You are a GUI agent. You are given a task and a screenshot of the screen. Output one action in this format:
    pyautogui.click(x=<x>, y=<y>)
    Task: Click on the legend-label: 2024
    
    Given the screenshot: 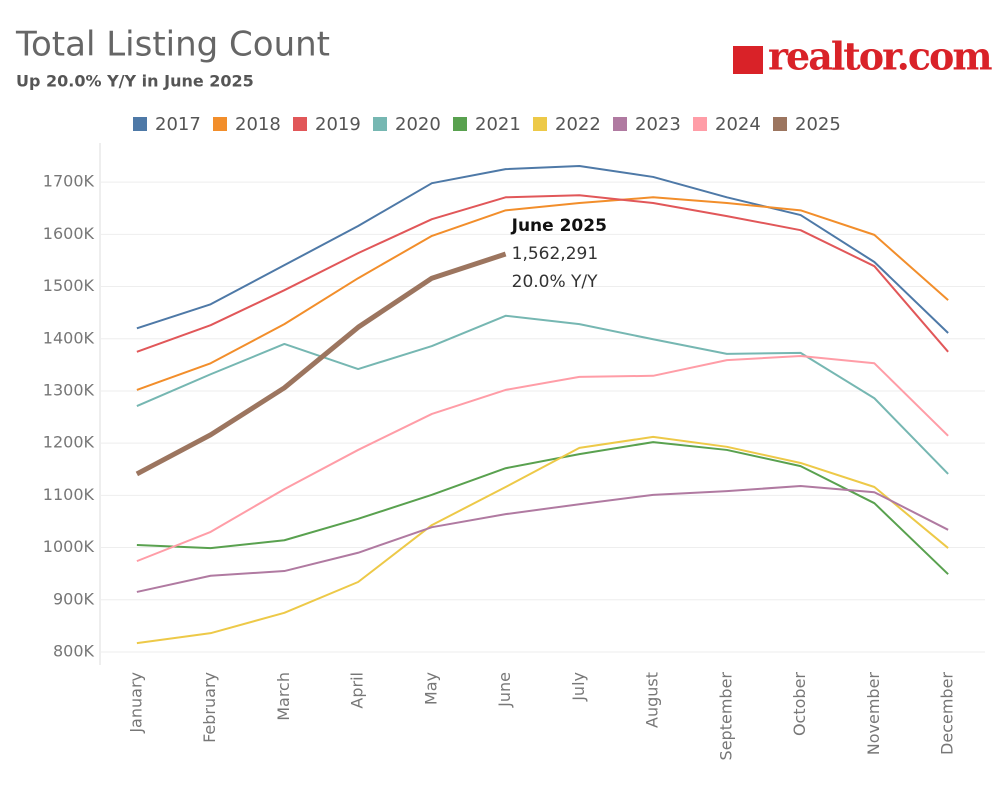 What is the action you would take?
    pyautogui.click(x=738, y=124)
    